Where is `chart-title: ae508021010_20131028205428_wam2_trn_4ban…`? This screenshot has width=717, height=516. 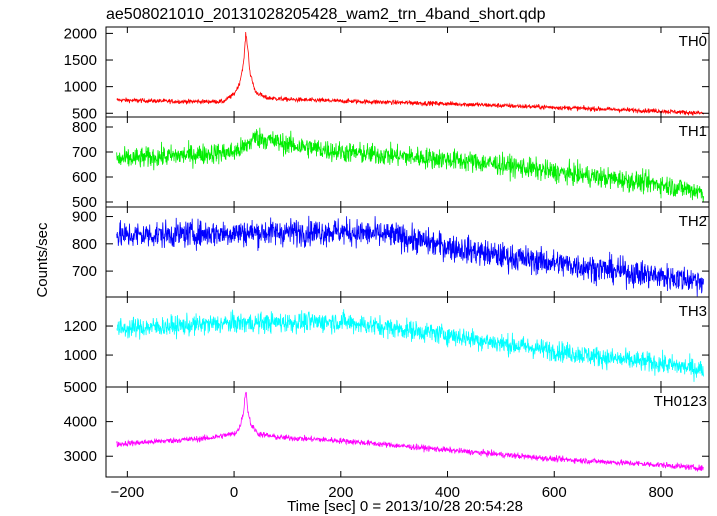
chart-title: ae508021010_20131028205428_wam2_trn_4ban… is located at coordinates (326, 14).